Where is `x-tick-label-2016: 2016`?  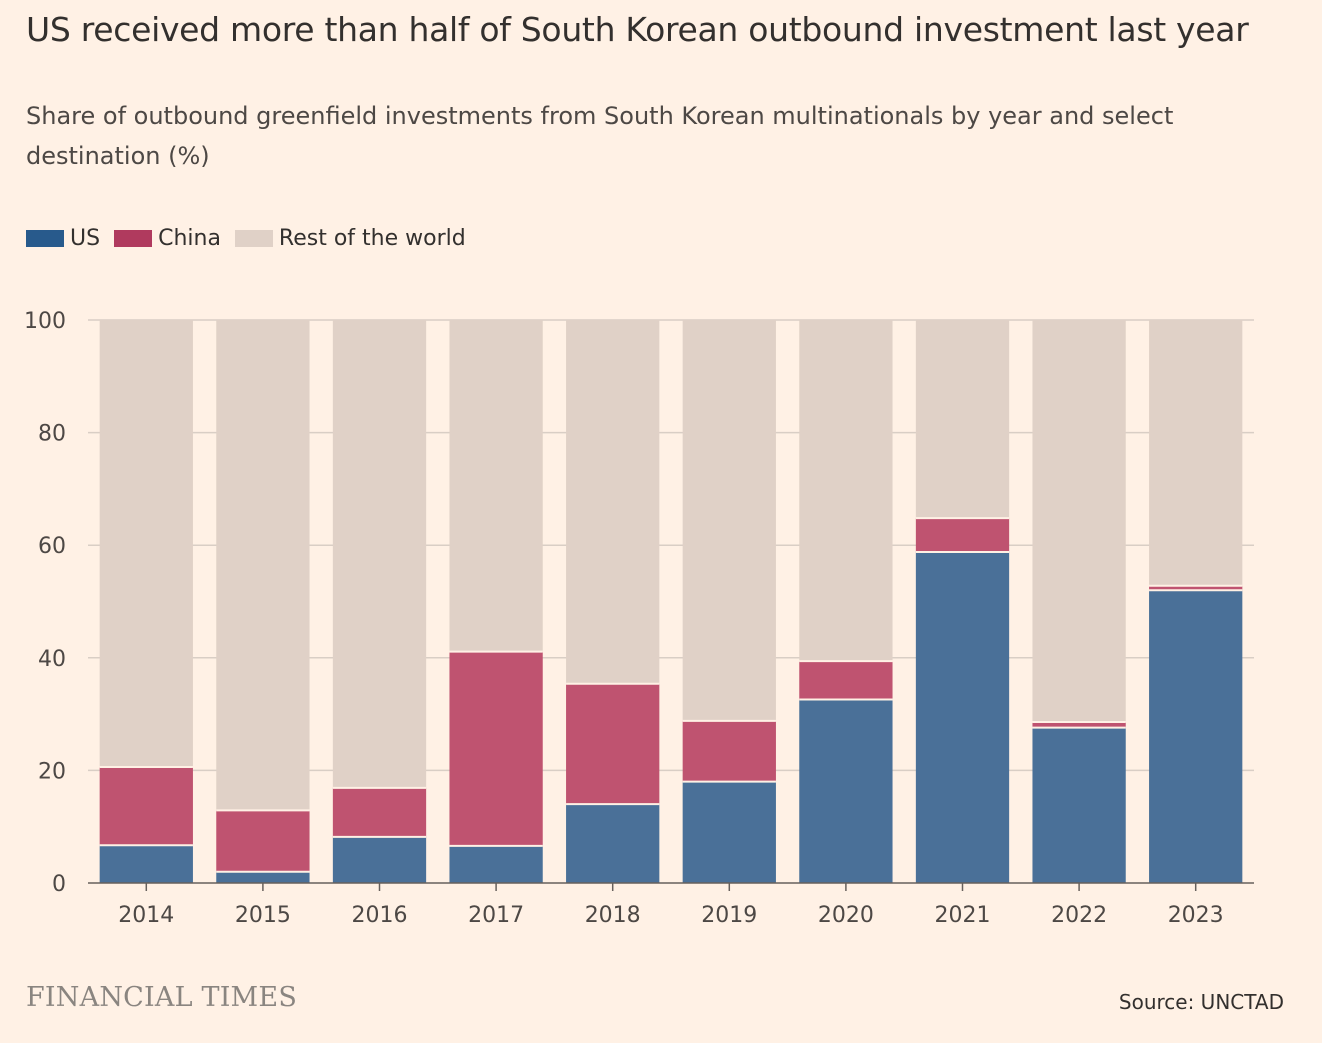
x-tick-label-2016: 2016 is located at coordinates (380, 915).